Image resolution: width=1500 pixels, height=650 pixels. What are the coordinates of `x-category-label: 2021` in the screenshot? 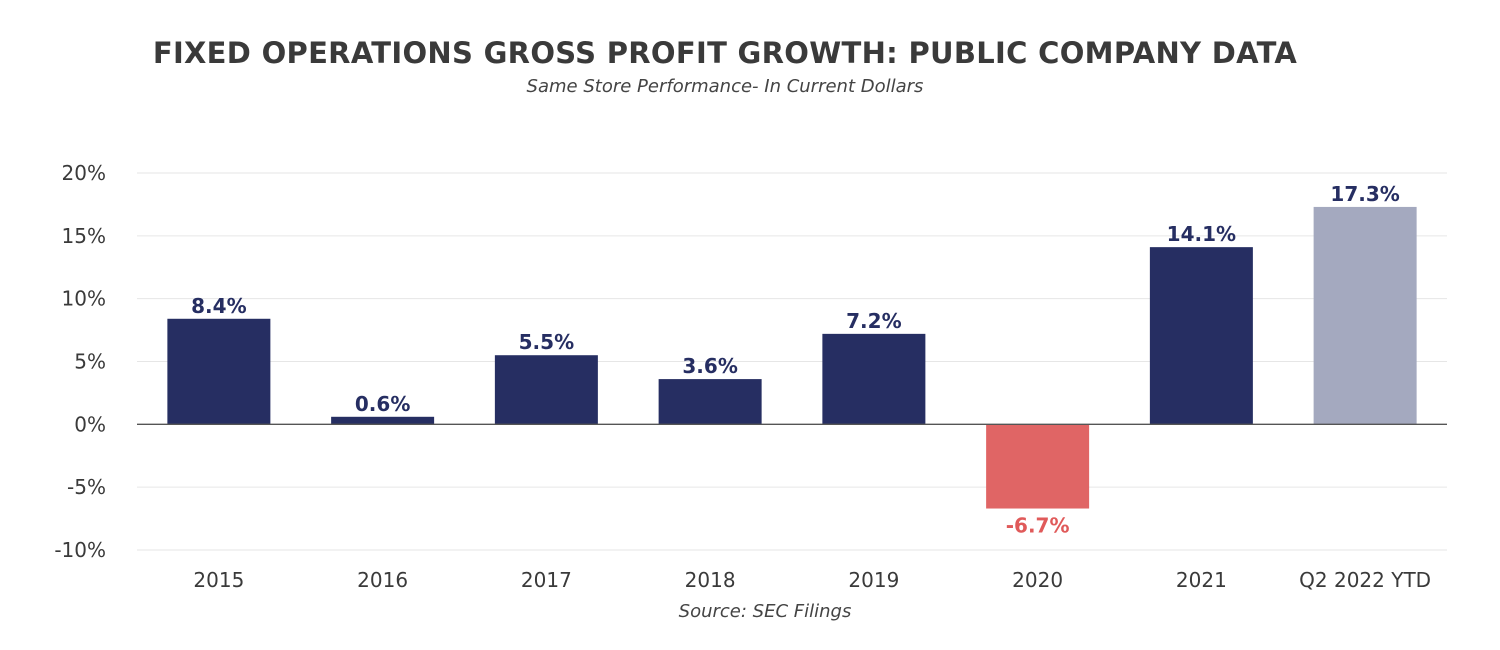 It's located at (1201, 580).